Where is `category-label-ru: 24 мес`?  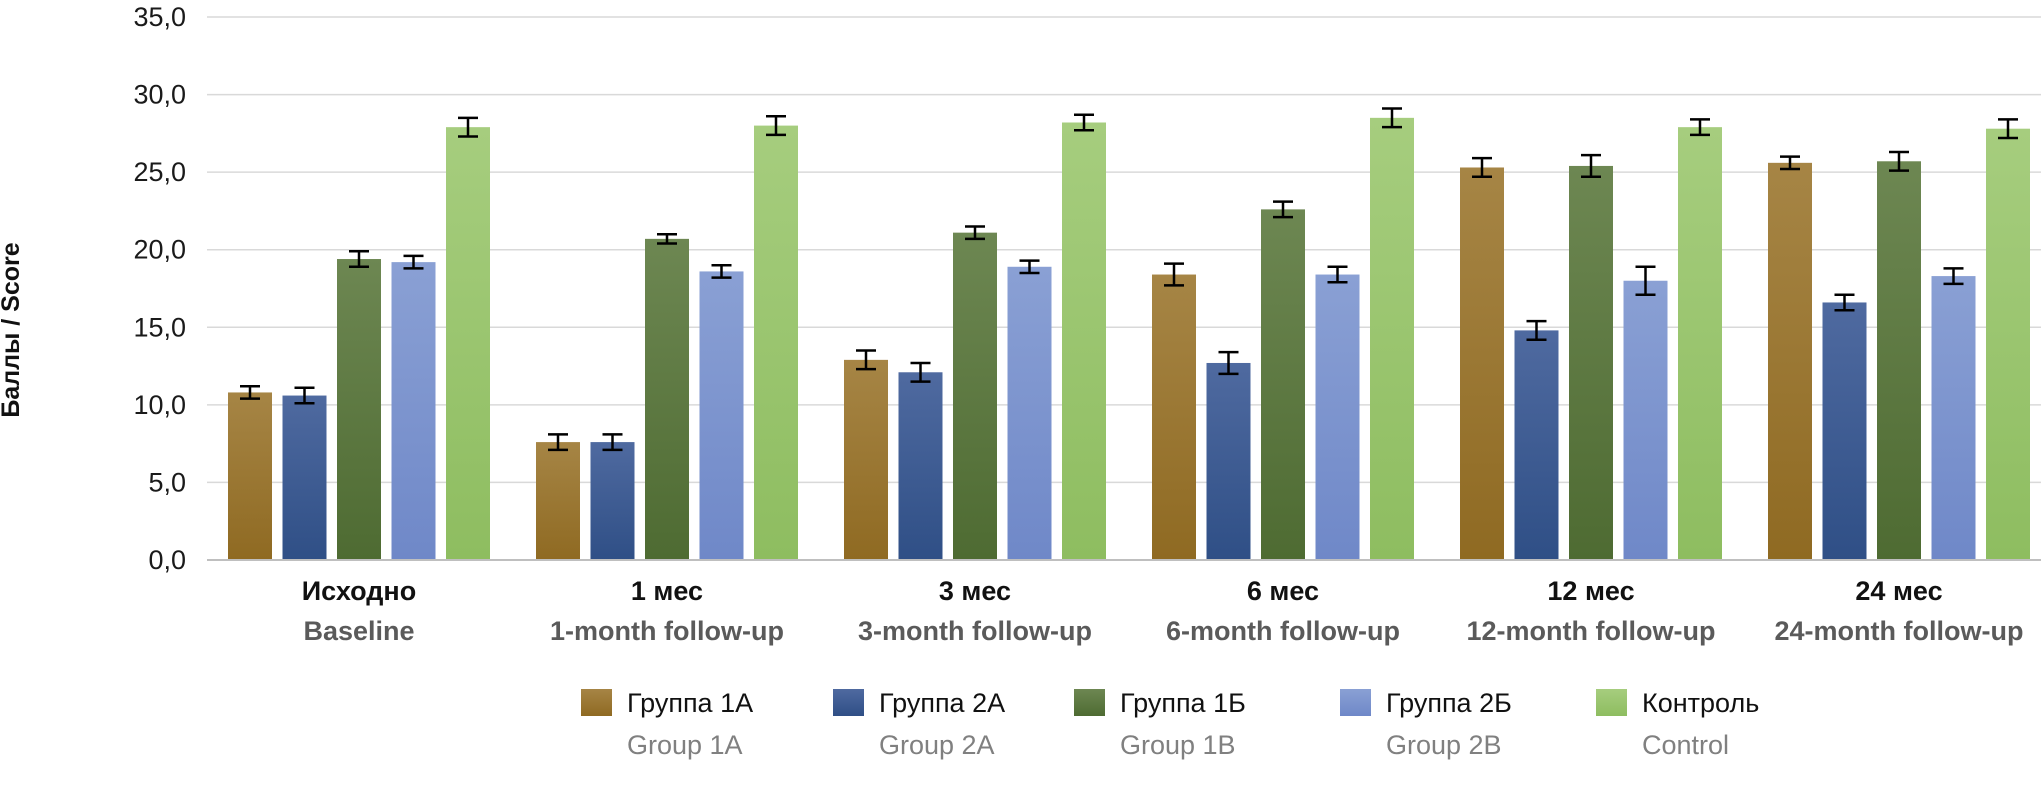 category-label-ru: 24 мес is located at coordinates (1898, 591).